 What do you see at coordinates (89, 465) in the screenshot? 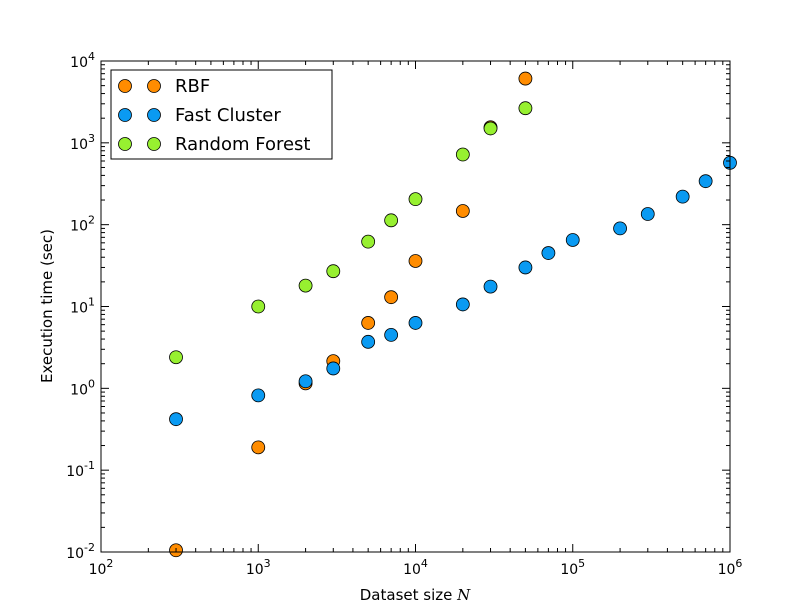
I see `y-tick-exponent: -1` at bounding box center [89, 465].